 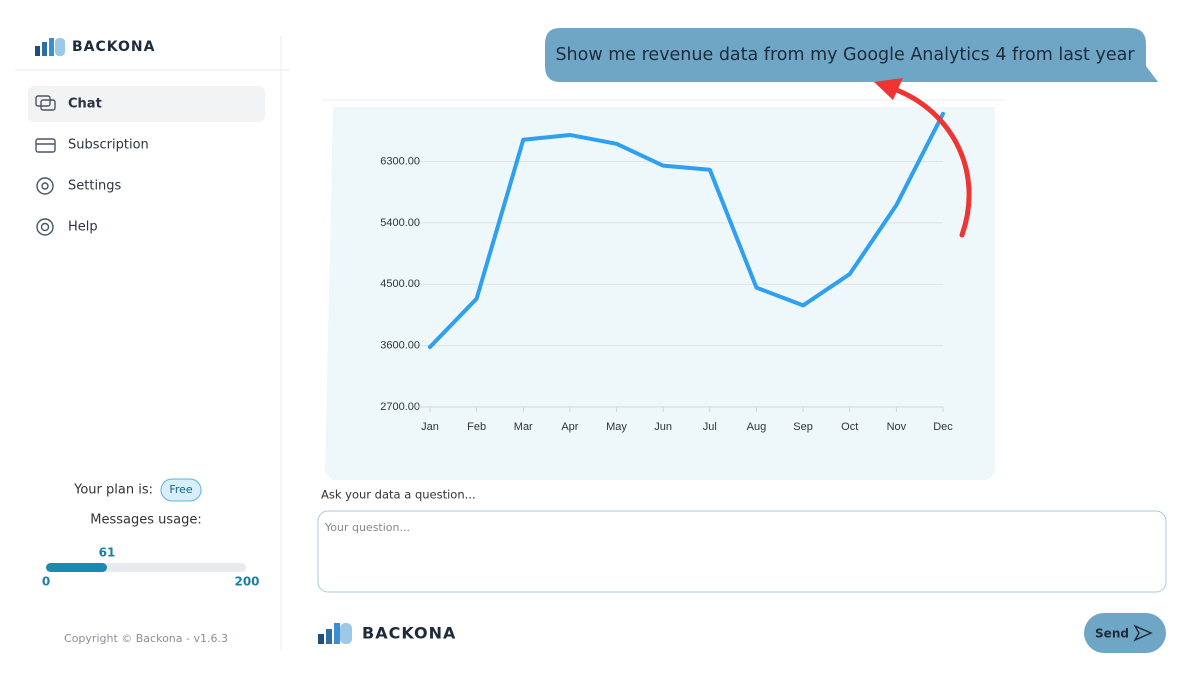 I want to click on x-tick-label: Jan, so click(x=430, y=427).